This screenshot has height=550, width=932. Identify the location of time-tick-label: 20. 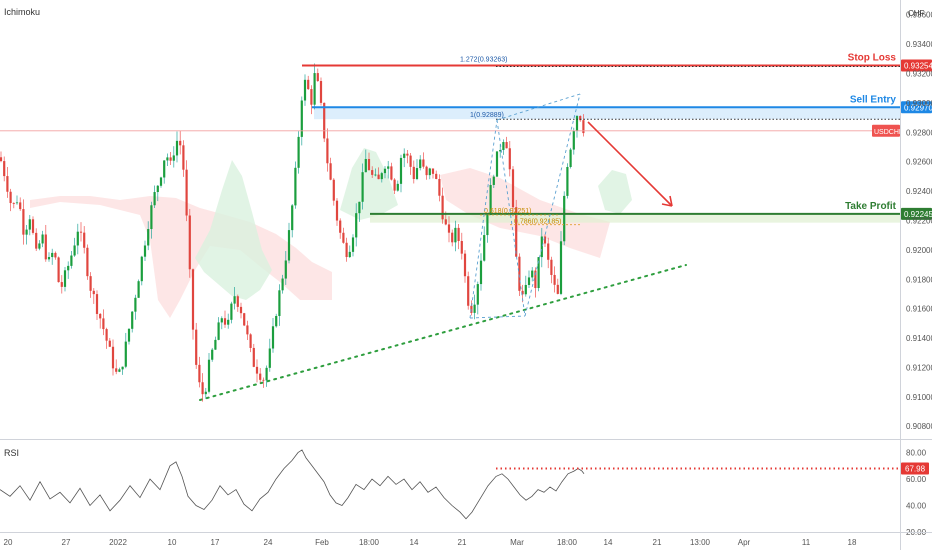
(8, 542).